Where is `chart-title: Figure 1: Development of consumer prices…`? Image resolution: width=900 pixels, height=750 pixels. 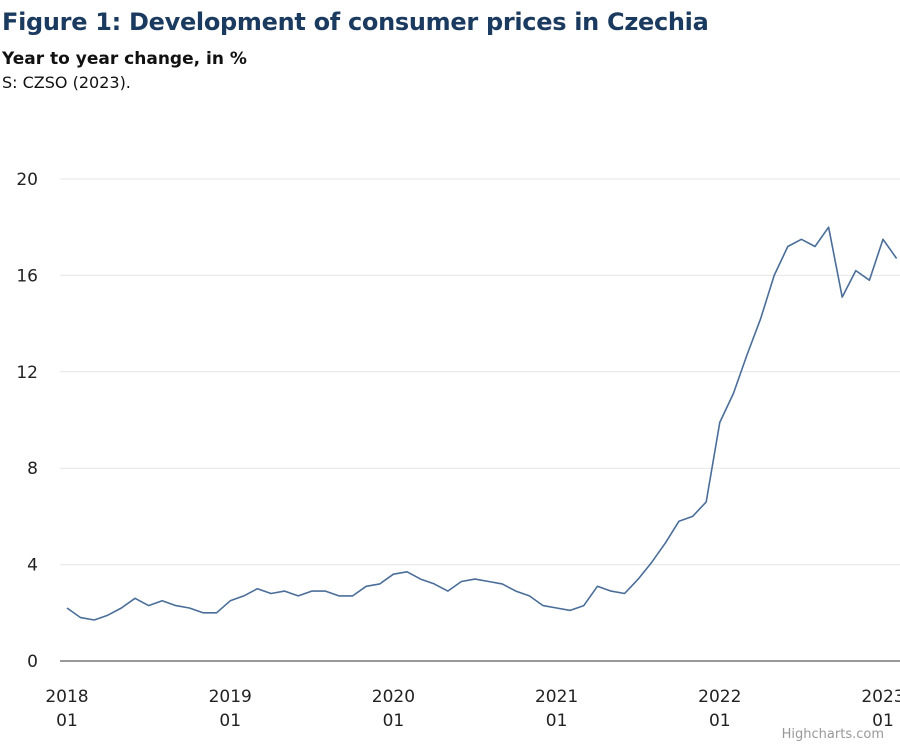 chart-title: Figure 1: Development of consumer prices… is located at coordinates (355, 22).